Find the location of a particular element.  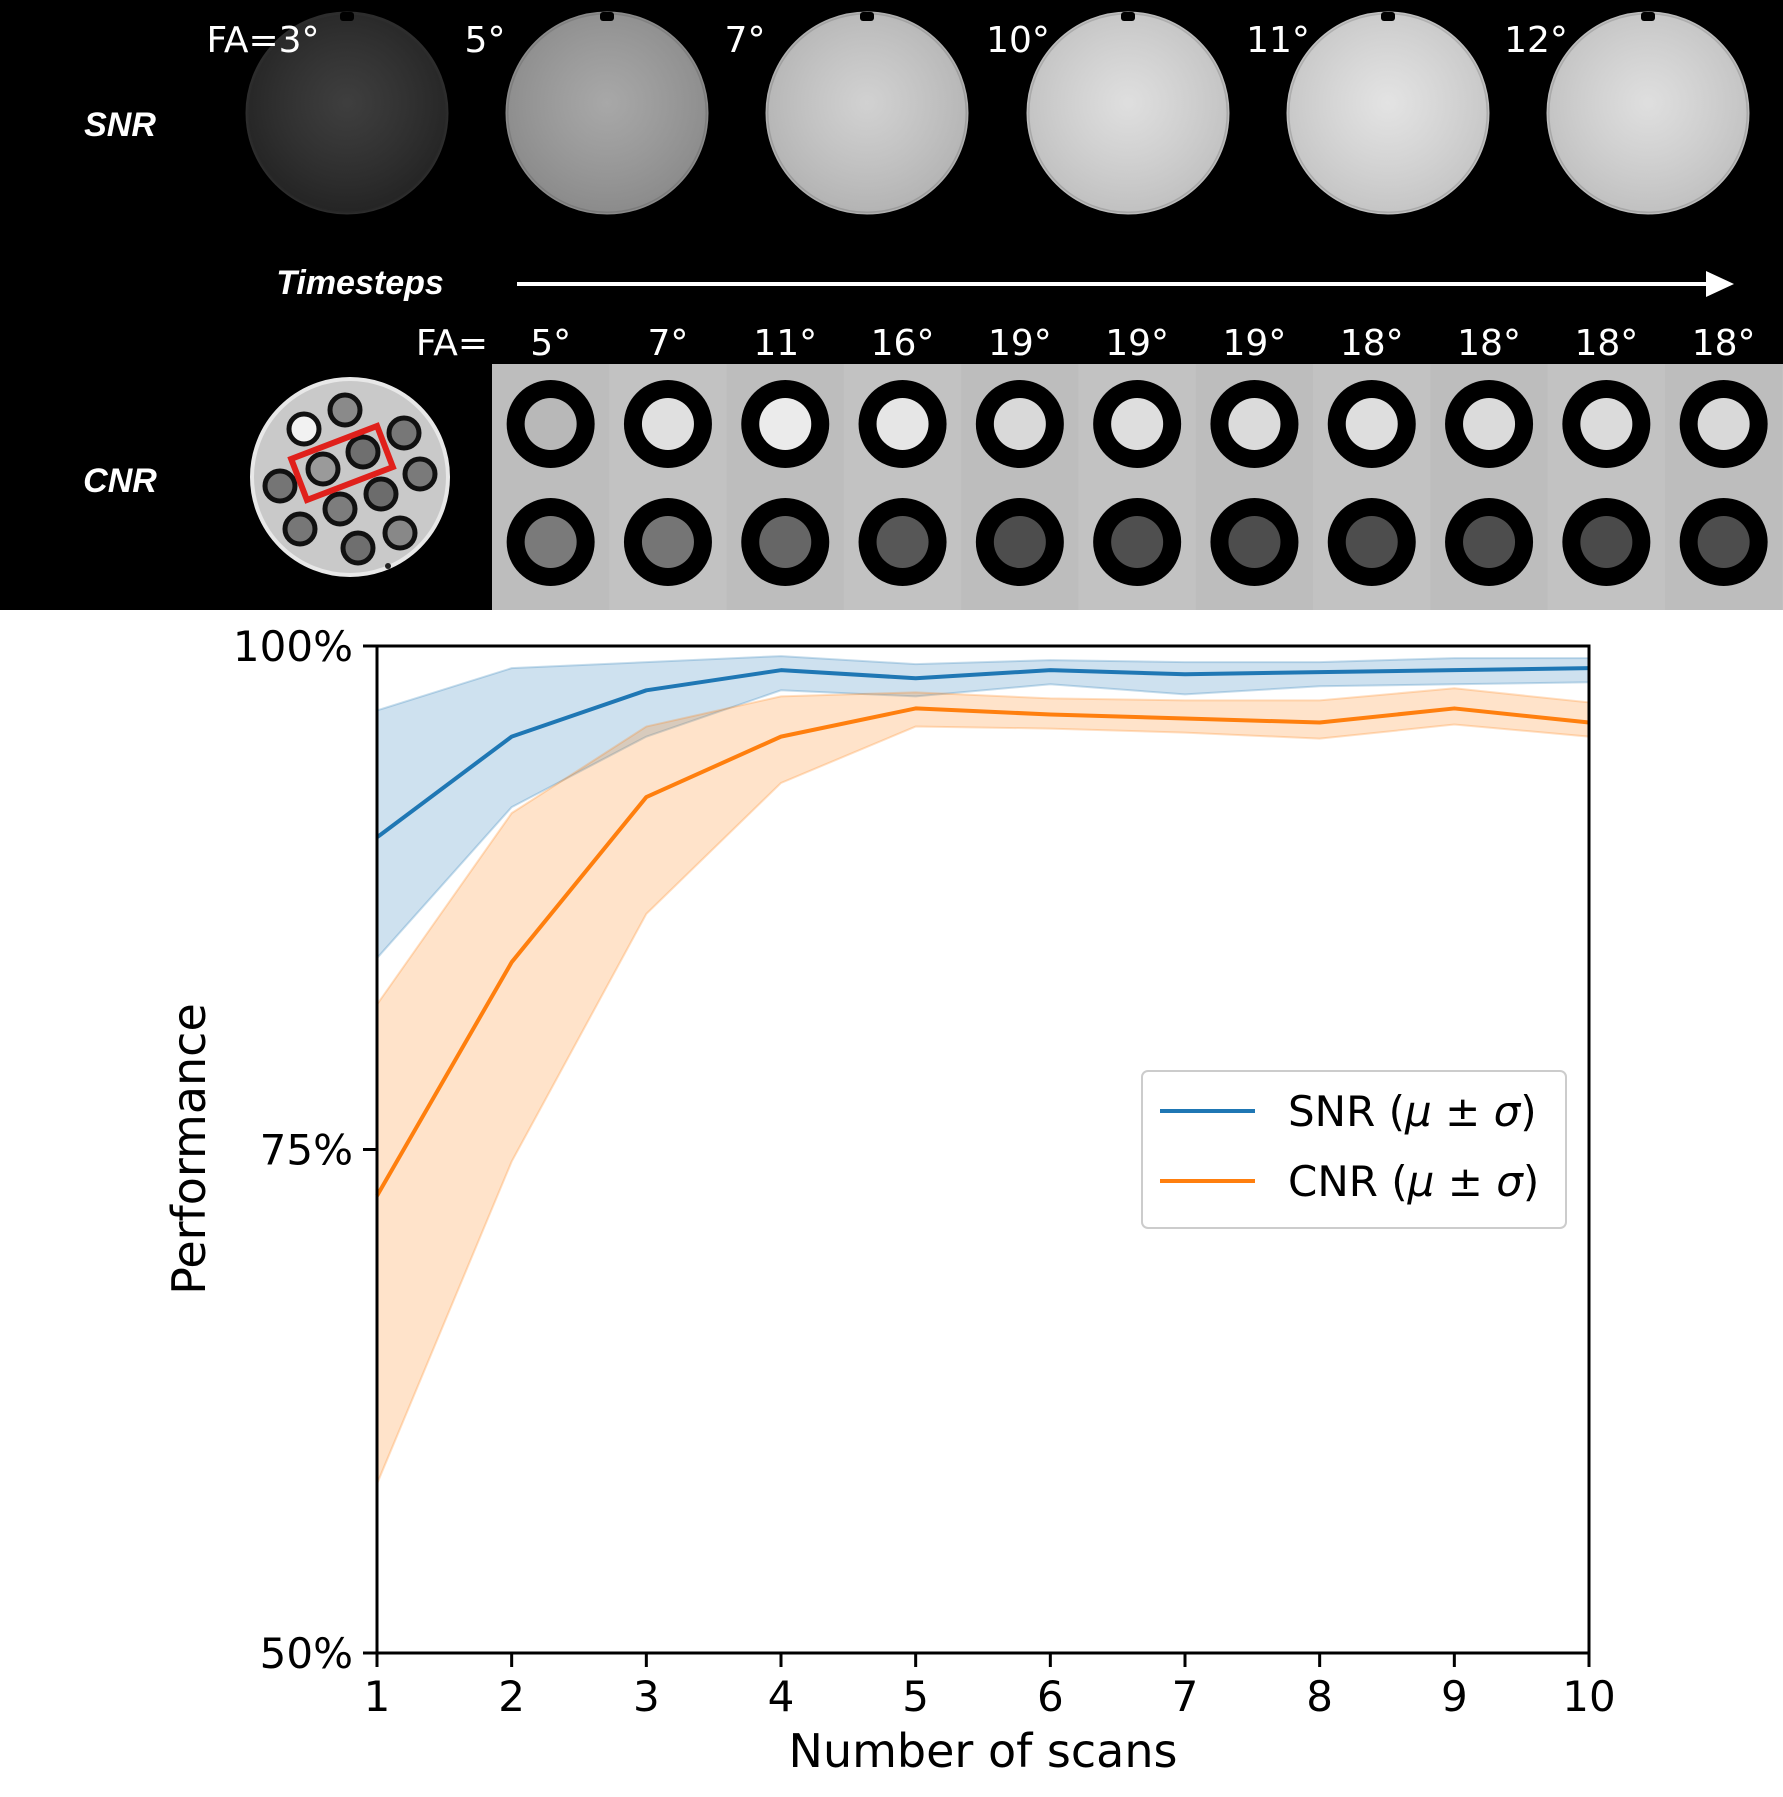

y-axis-ticks: 50% 75% 100% is located at coordinates (305, 1150).